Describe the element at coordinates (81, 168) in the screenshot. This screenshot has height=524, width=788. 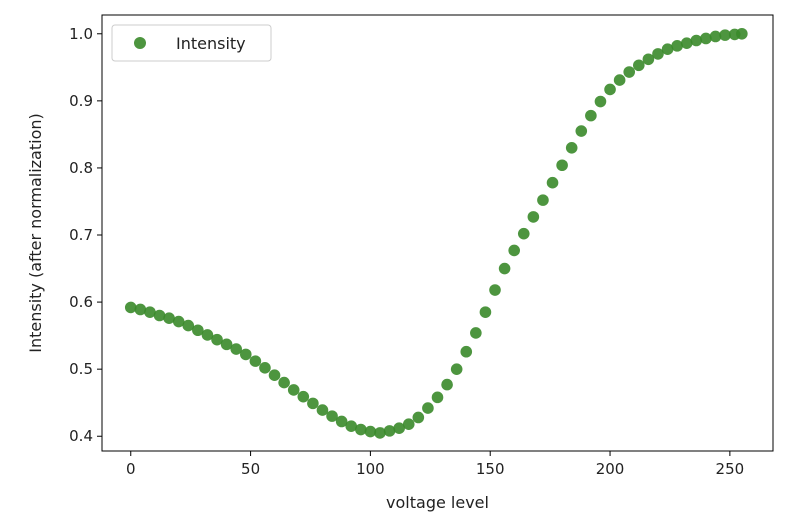
I see `y-tick-label: 0.8` at that location.